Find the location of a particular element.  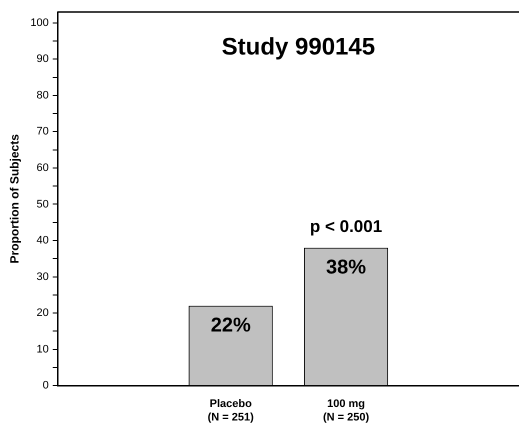

y-tick-label: 50 is located at coordinates (42, 204).